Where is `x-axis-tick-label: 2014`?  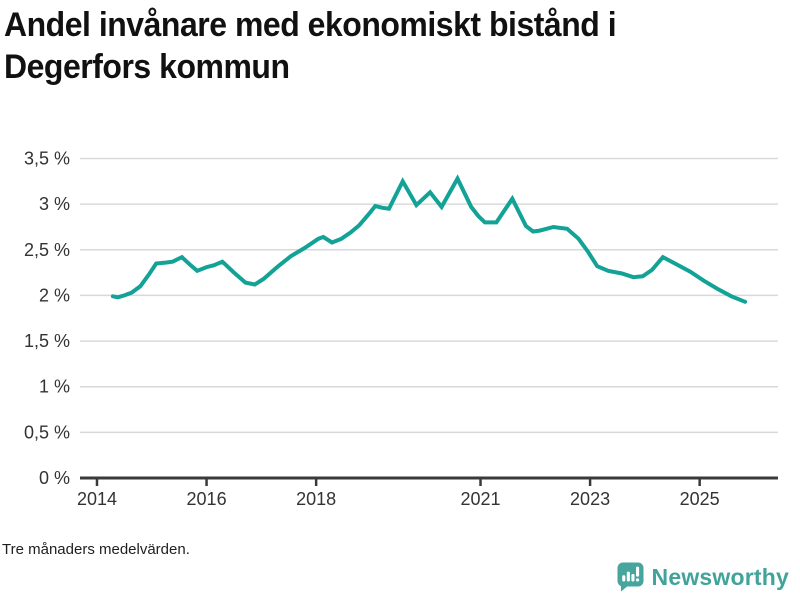 x-axis-tick-label: 2014 is located at coordinates (97, 499).